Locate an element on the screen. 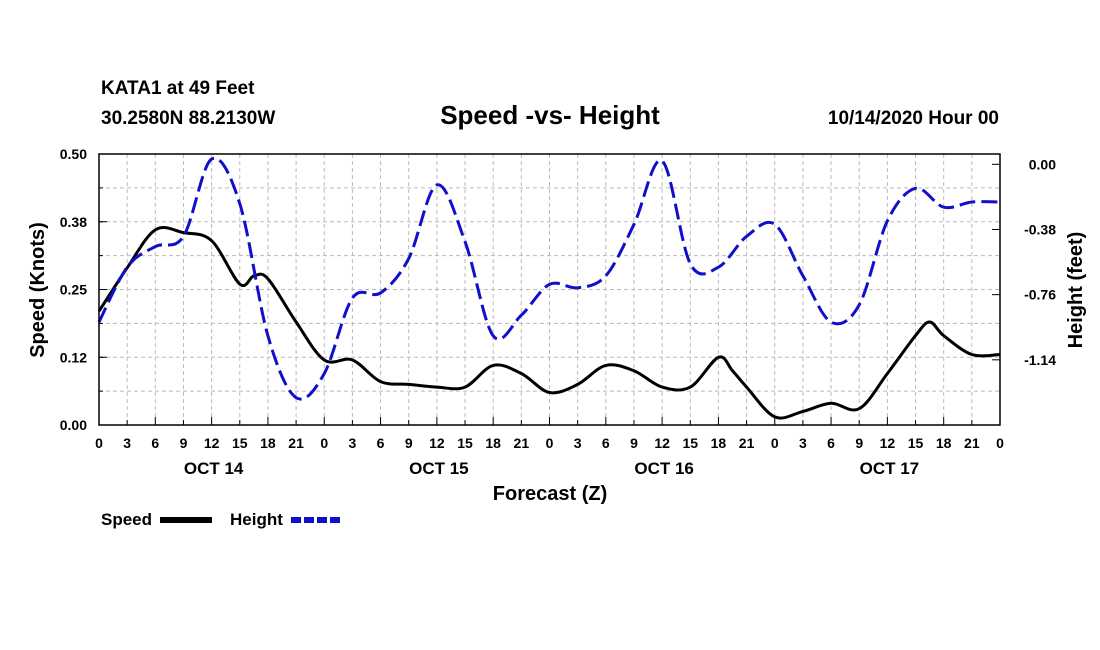  y-tick-label: 0.50 is located at coordinates (73, 154).